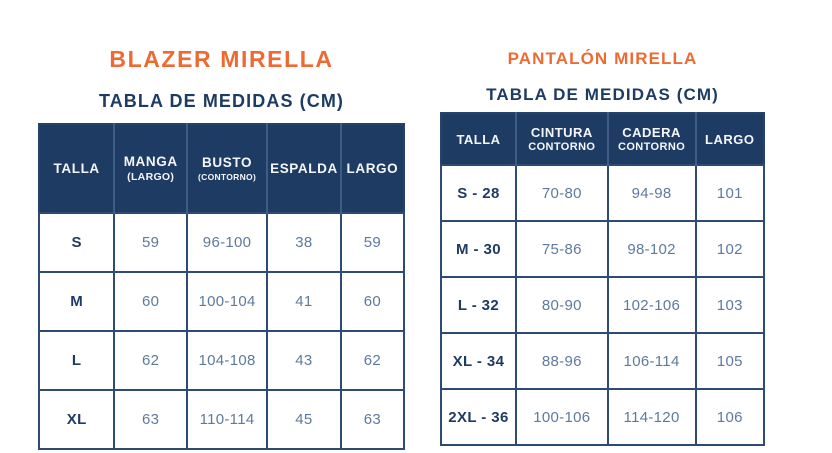  What do you see at coordinates (304, 360) in the screenshot?
I see `measure-cell: 43` at bounding box center [304, 360].